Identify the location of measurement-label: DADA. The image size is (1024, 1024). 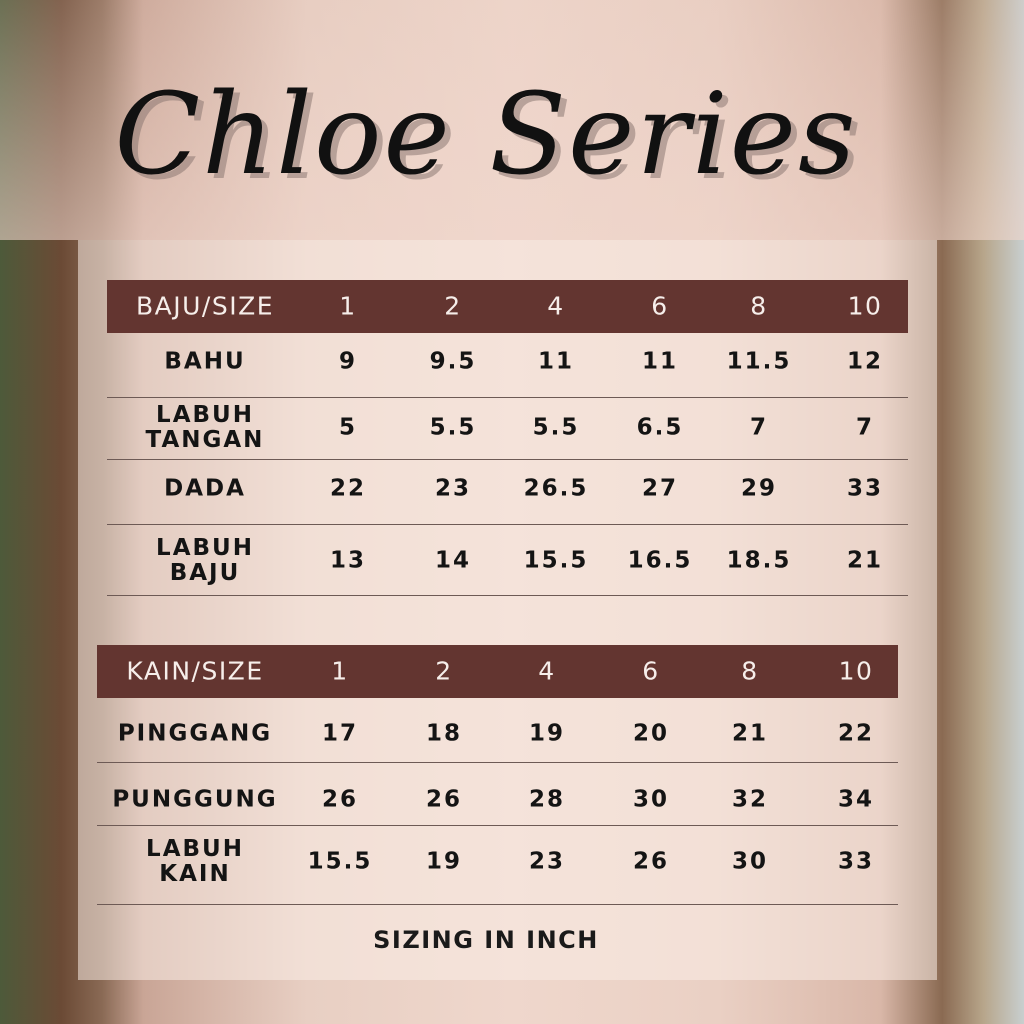
(205, 488).